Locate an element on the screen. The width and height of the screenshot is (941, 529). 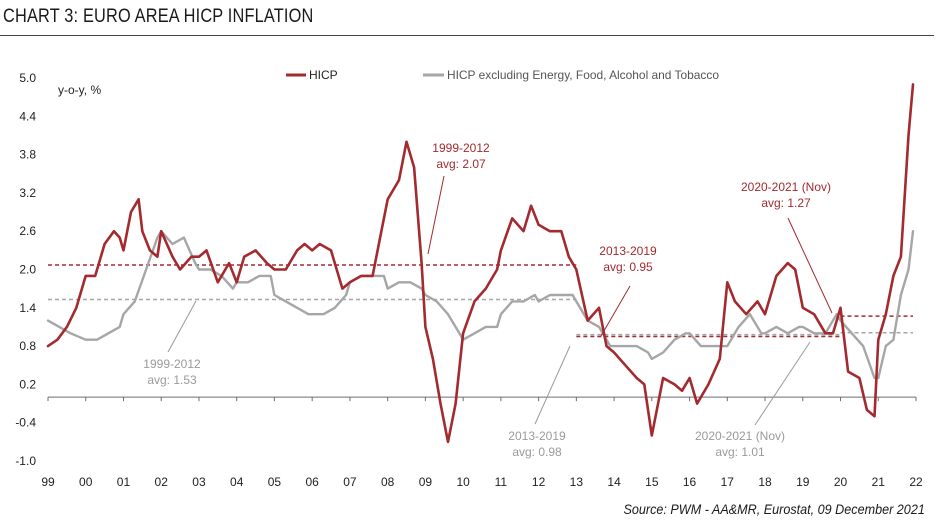
annotation-label: avg: 2.07 is located at coordinates (461, 164).